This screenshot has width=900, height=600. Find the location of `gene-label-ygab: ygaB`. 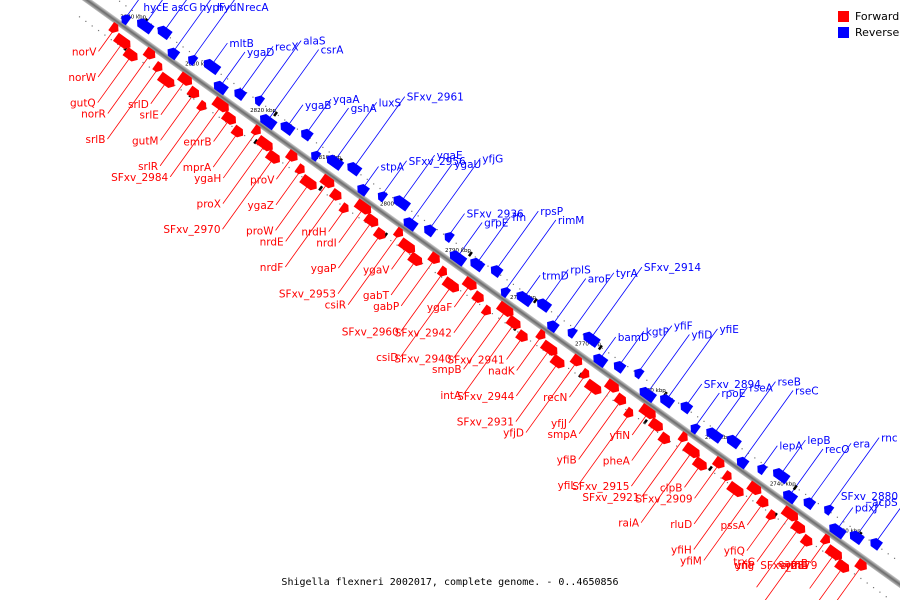

gene-label-ygab: ygaB is located at coordinates (318, 106).